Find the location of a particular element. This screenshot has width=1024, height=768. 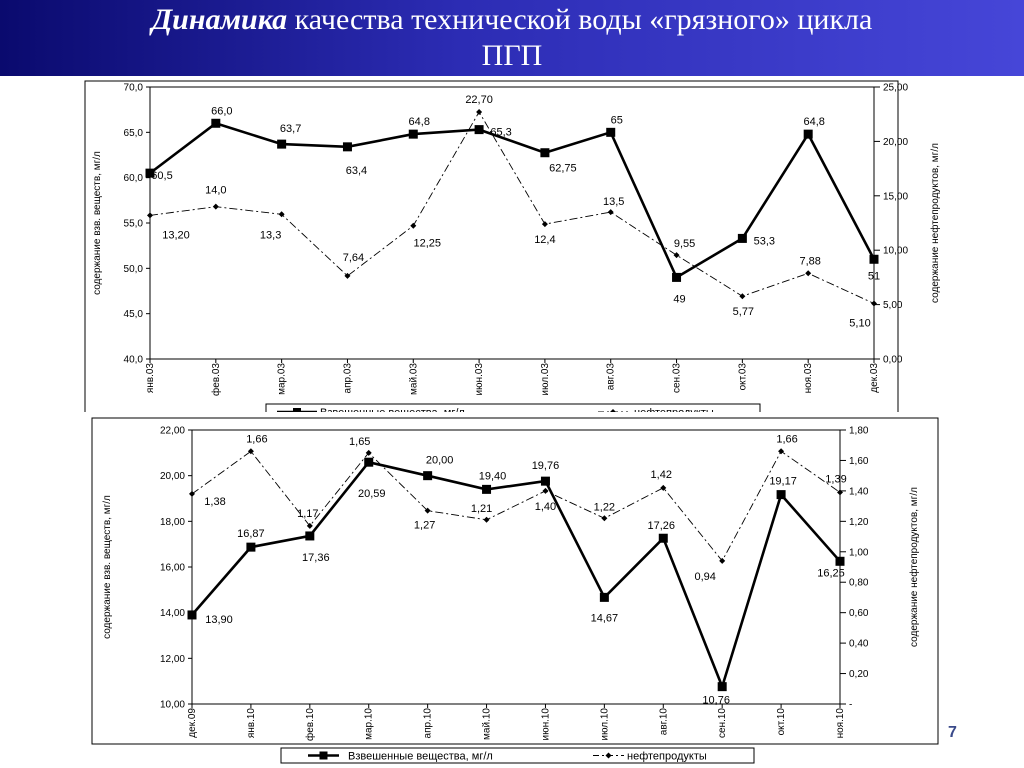

y2-tick-label: 0,40 is located at coordinates (859, 644).